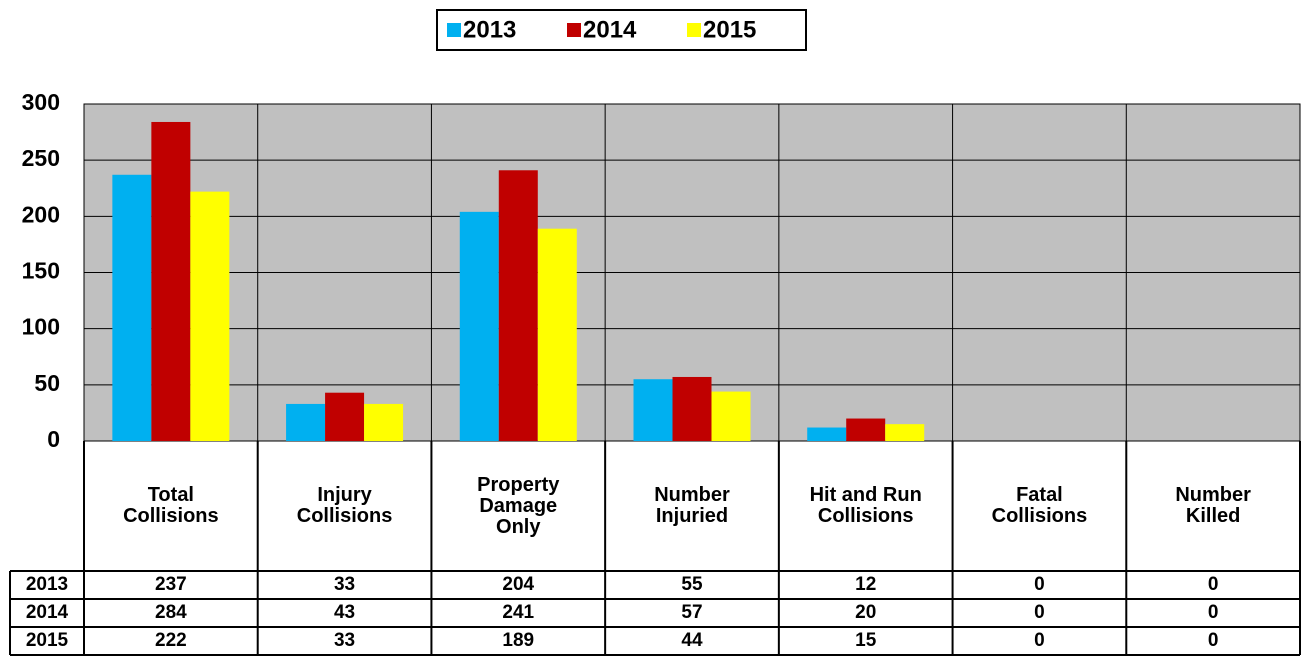 The width and height of the screenshot is (1304, 656). I want to click on y-tick-label: 300, so click(41, 102).